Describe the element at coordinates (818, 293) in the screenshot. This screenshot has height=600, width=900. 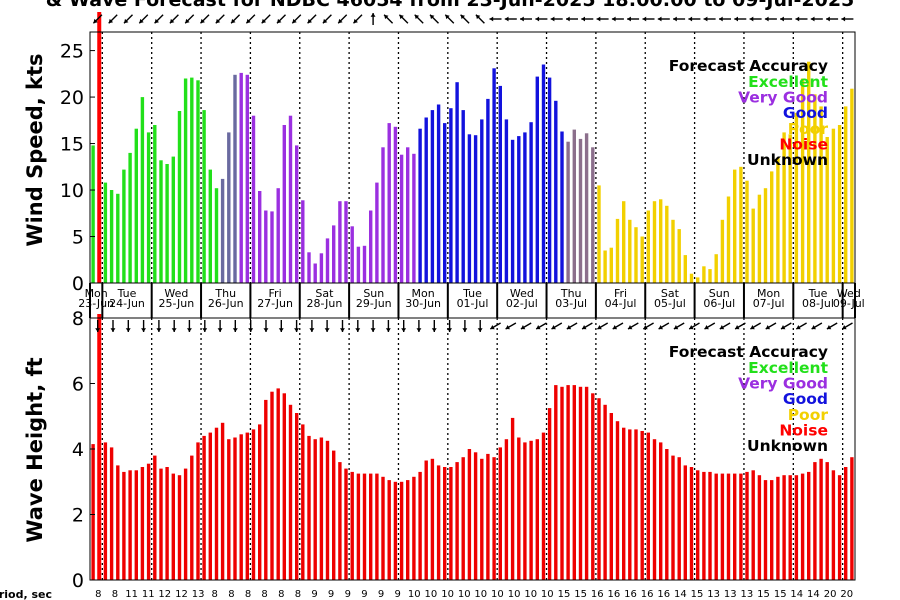
I see `day-name-label: Tue` at that location.